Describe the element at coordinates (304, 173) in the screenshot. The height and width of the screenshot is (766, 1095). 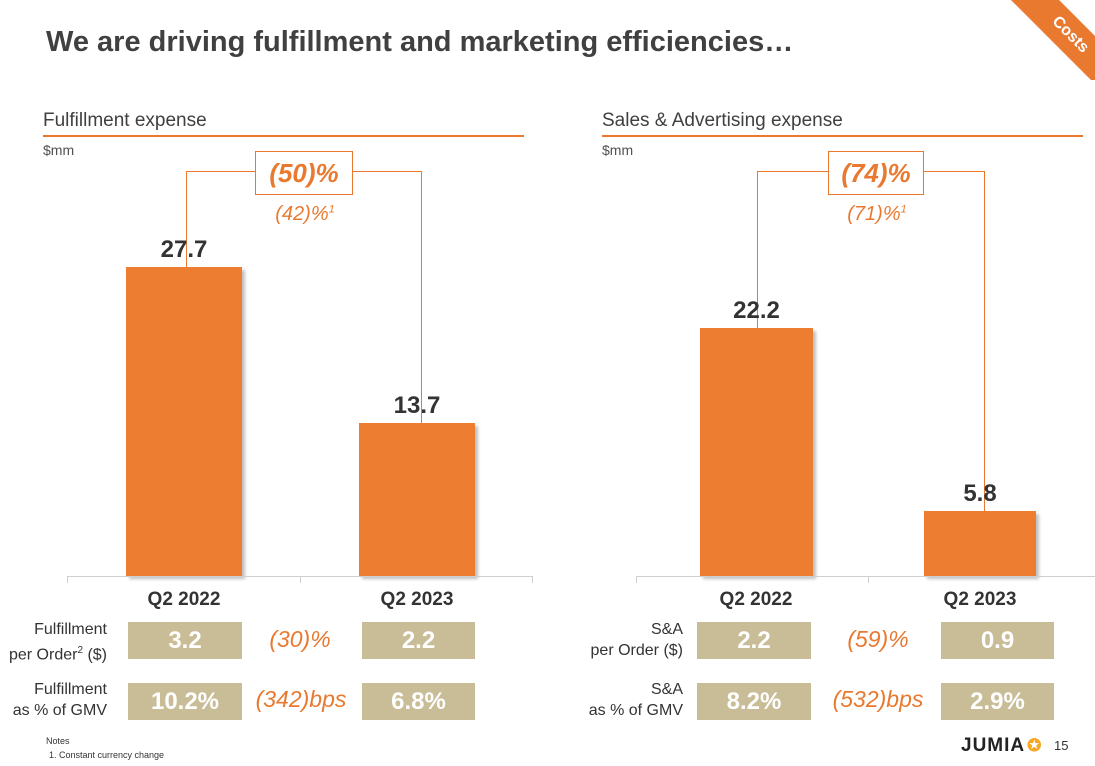
I see `fulfillment-change-box: (50)%` at that location.